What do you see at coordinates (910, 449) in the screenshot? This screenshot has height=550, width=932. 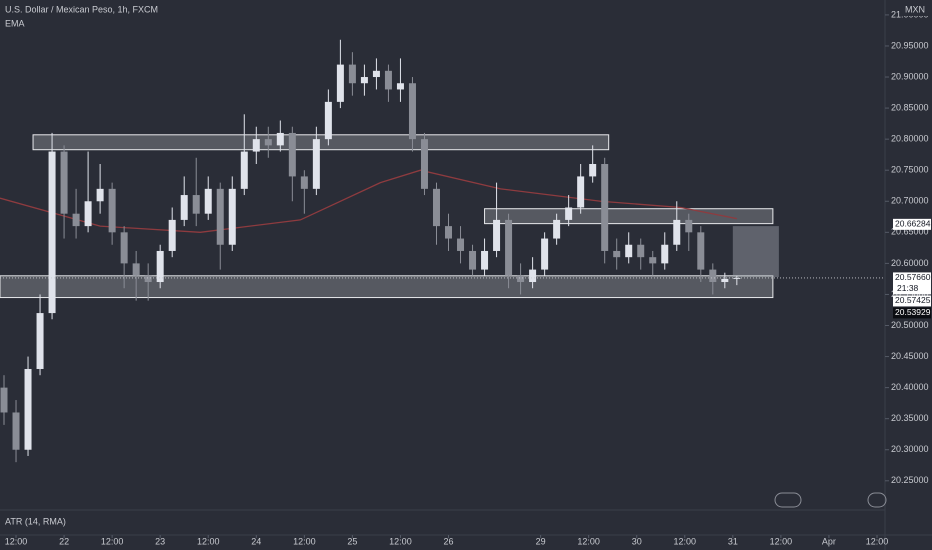 I see `y-tick-label: 20.30000` at bounding box center [910, 449].